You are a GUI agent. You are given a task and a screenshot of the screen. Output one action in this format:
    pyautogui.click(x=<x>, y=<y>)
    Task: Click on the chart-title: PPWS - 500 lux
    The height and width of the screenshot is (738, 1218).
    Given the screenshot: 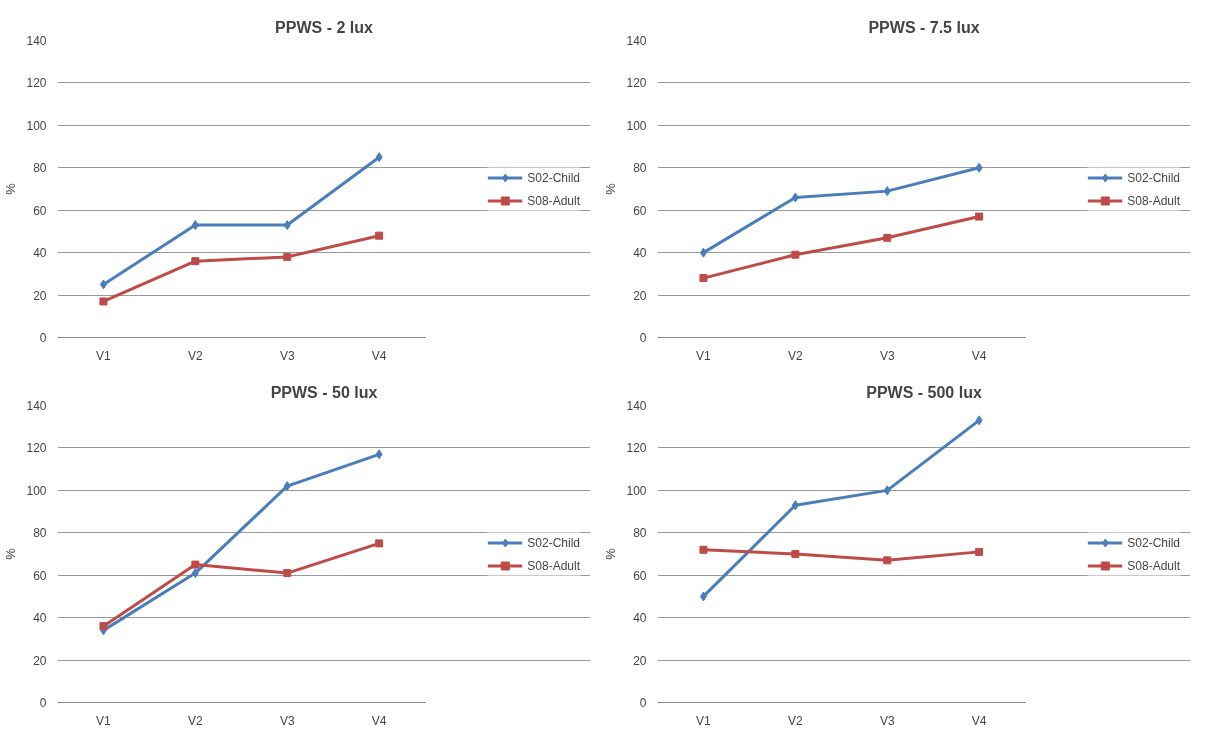 What is the action you would take?
    pyautogui.click(x=924, y=392)
    